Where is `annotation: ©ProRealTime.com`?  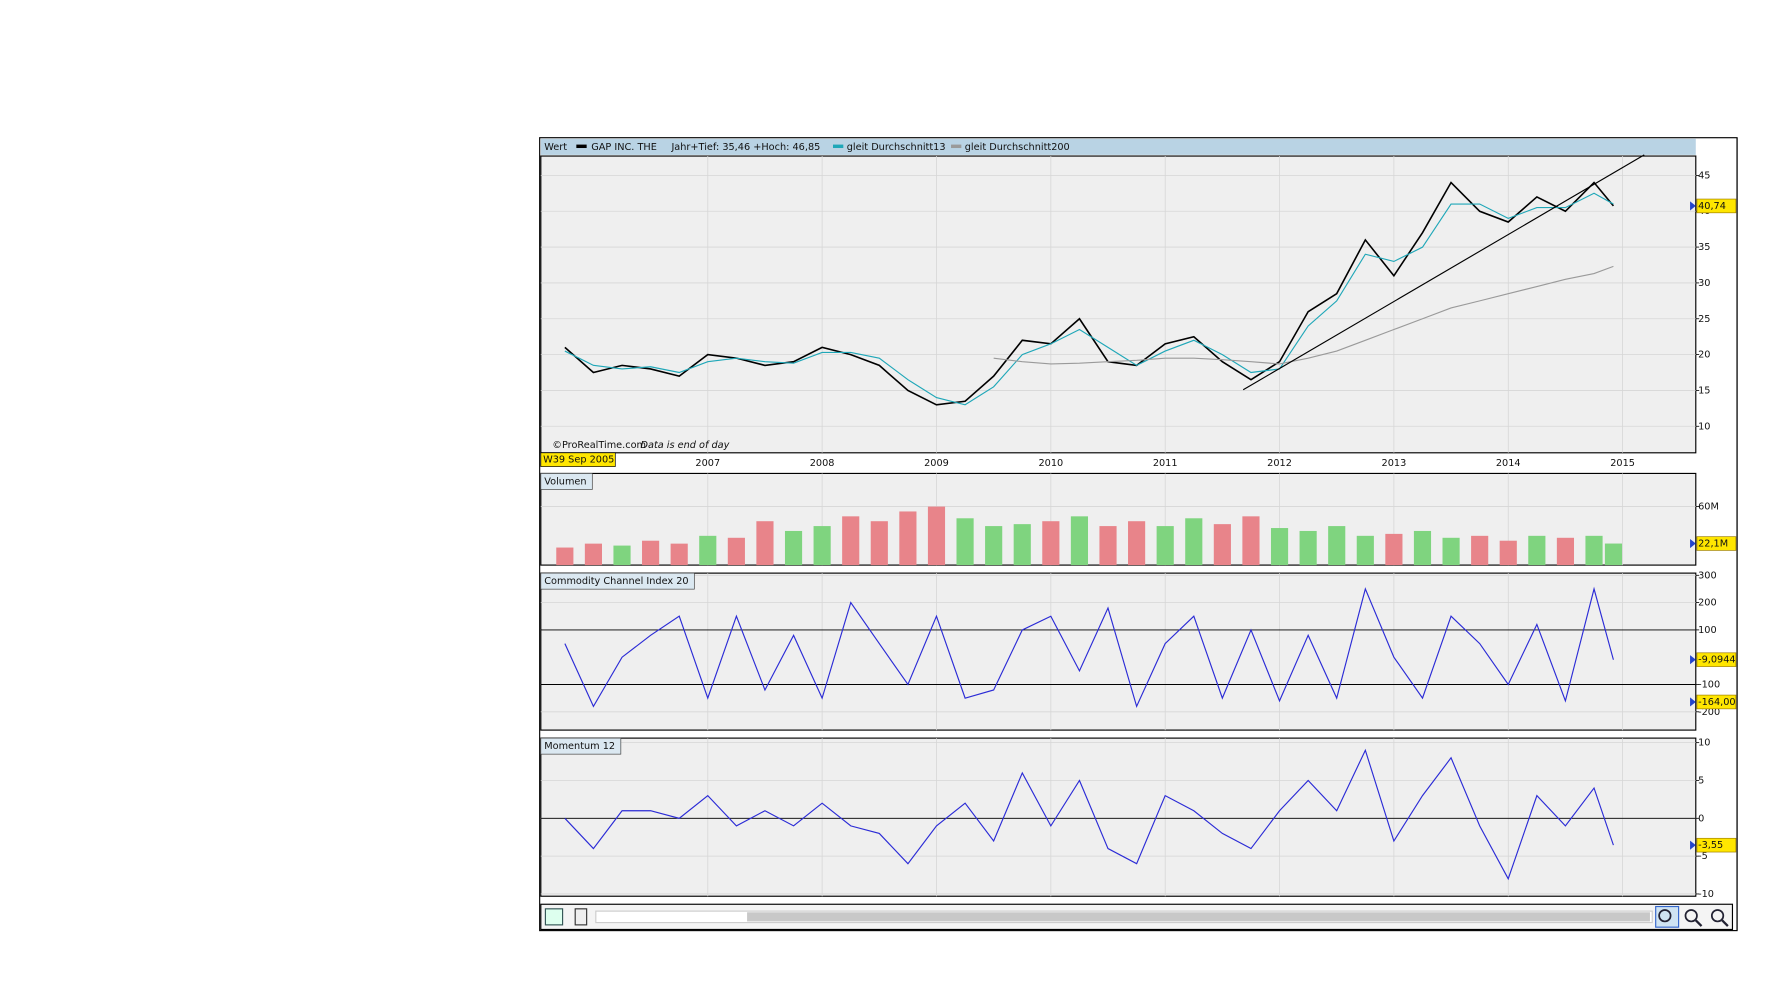
annotation: ©ProRealTime.com is located at coordinates (599, 445).